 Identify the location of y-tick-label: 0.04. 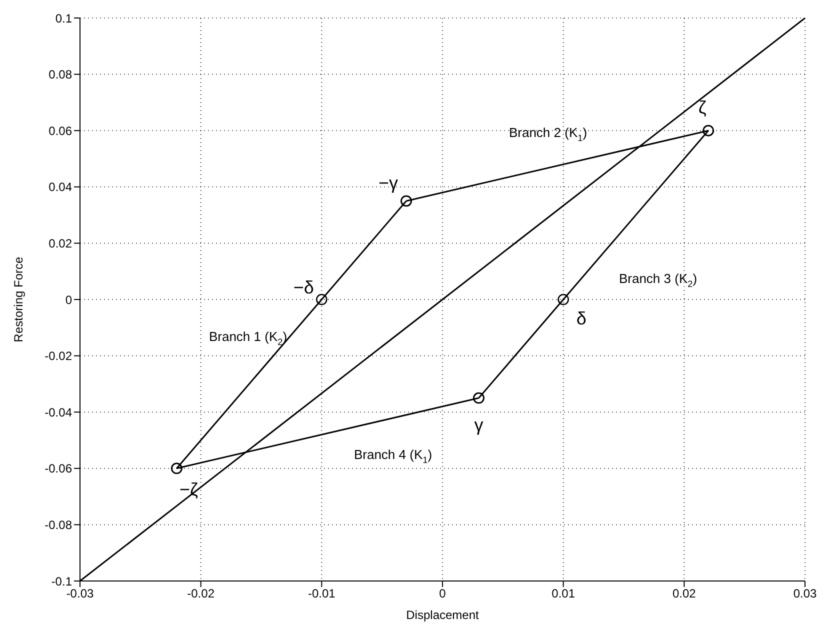
(60, 187).